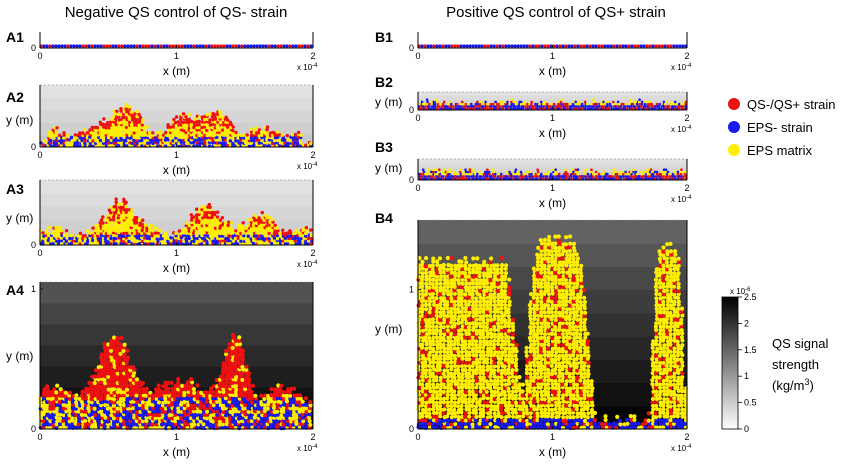 The height and width of the screenshot is (464, 850). I want to click on x-tick-label: 1, so click(552, 118).